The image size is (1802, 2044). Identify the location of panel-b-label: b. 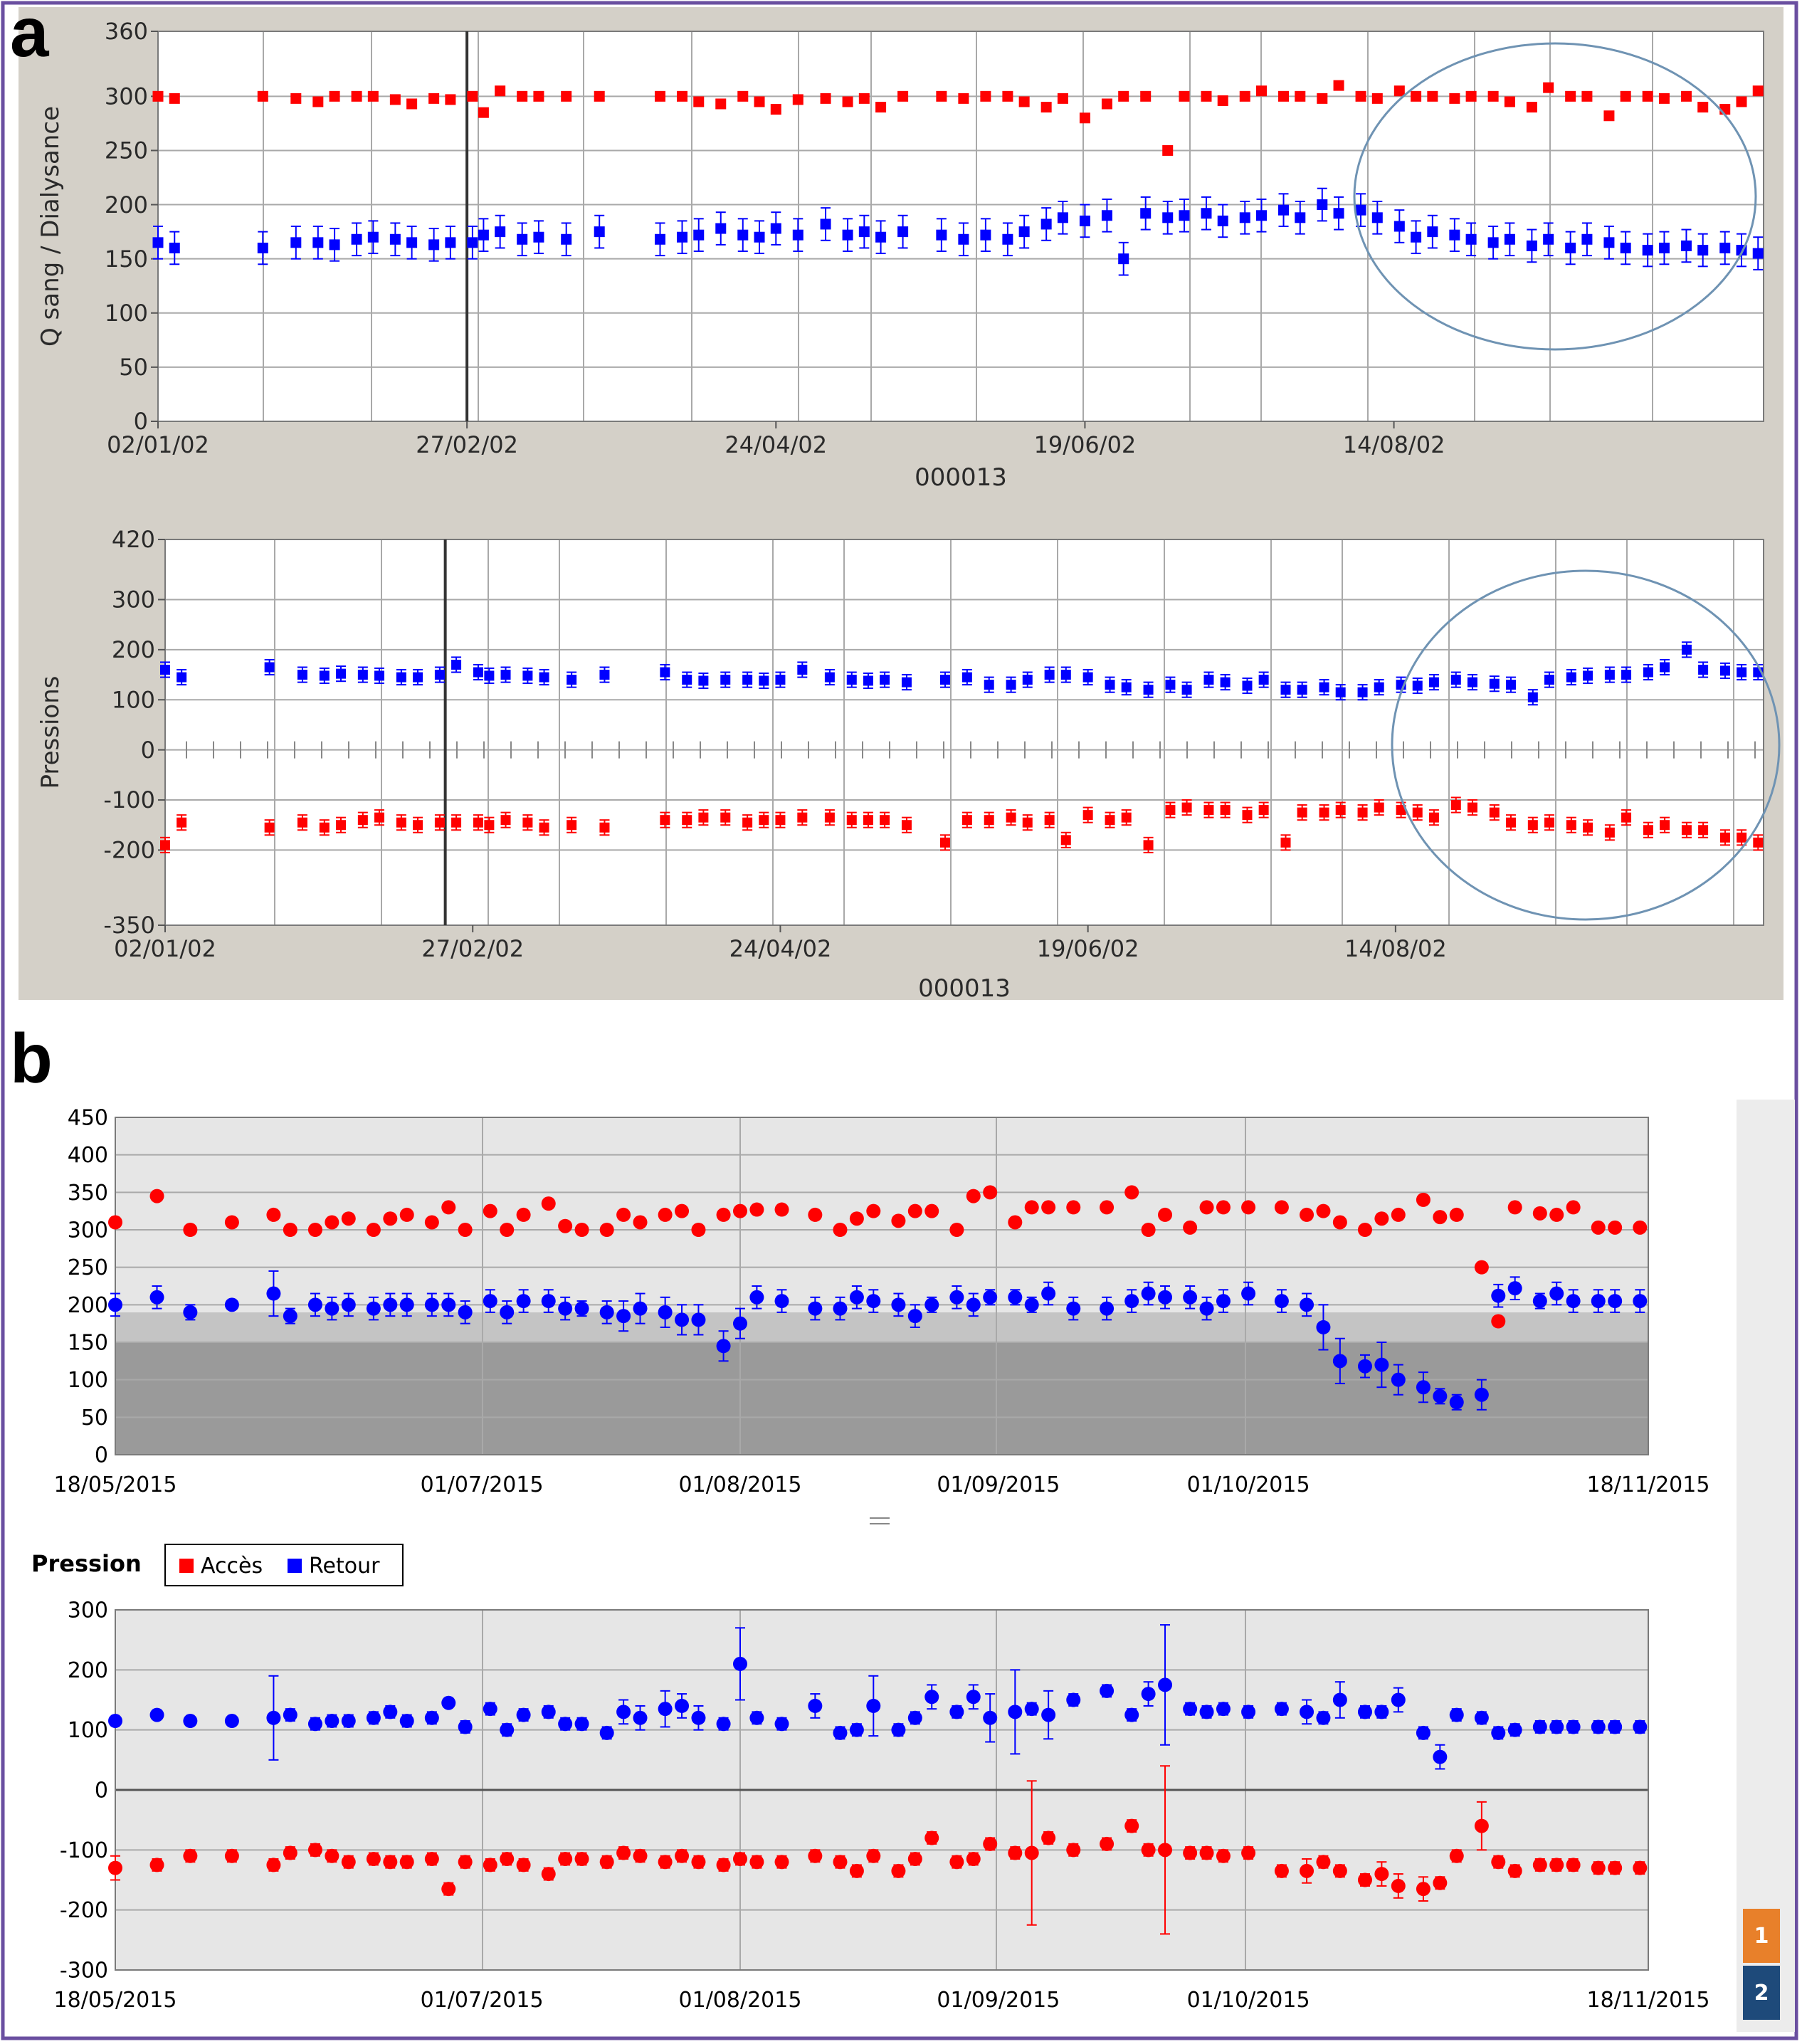
(32, 1058).